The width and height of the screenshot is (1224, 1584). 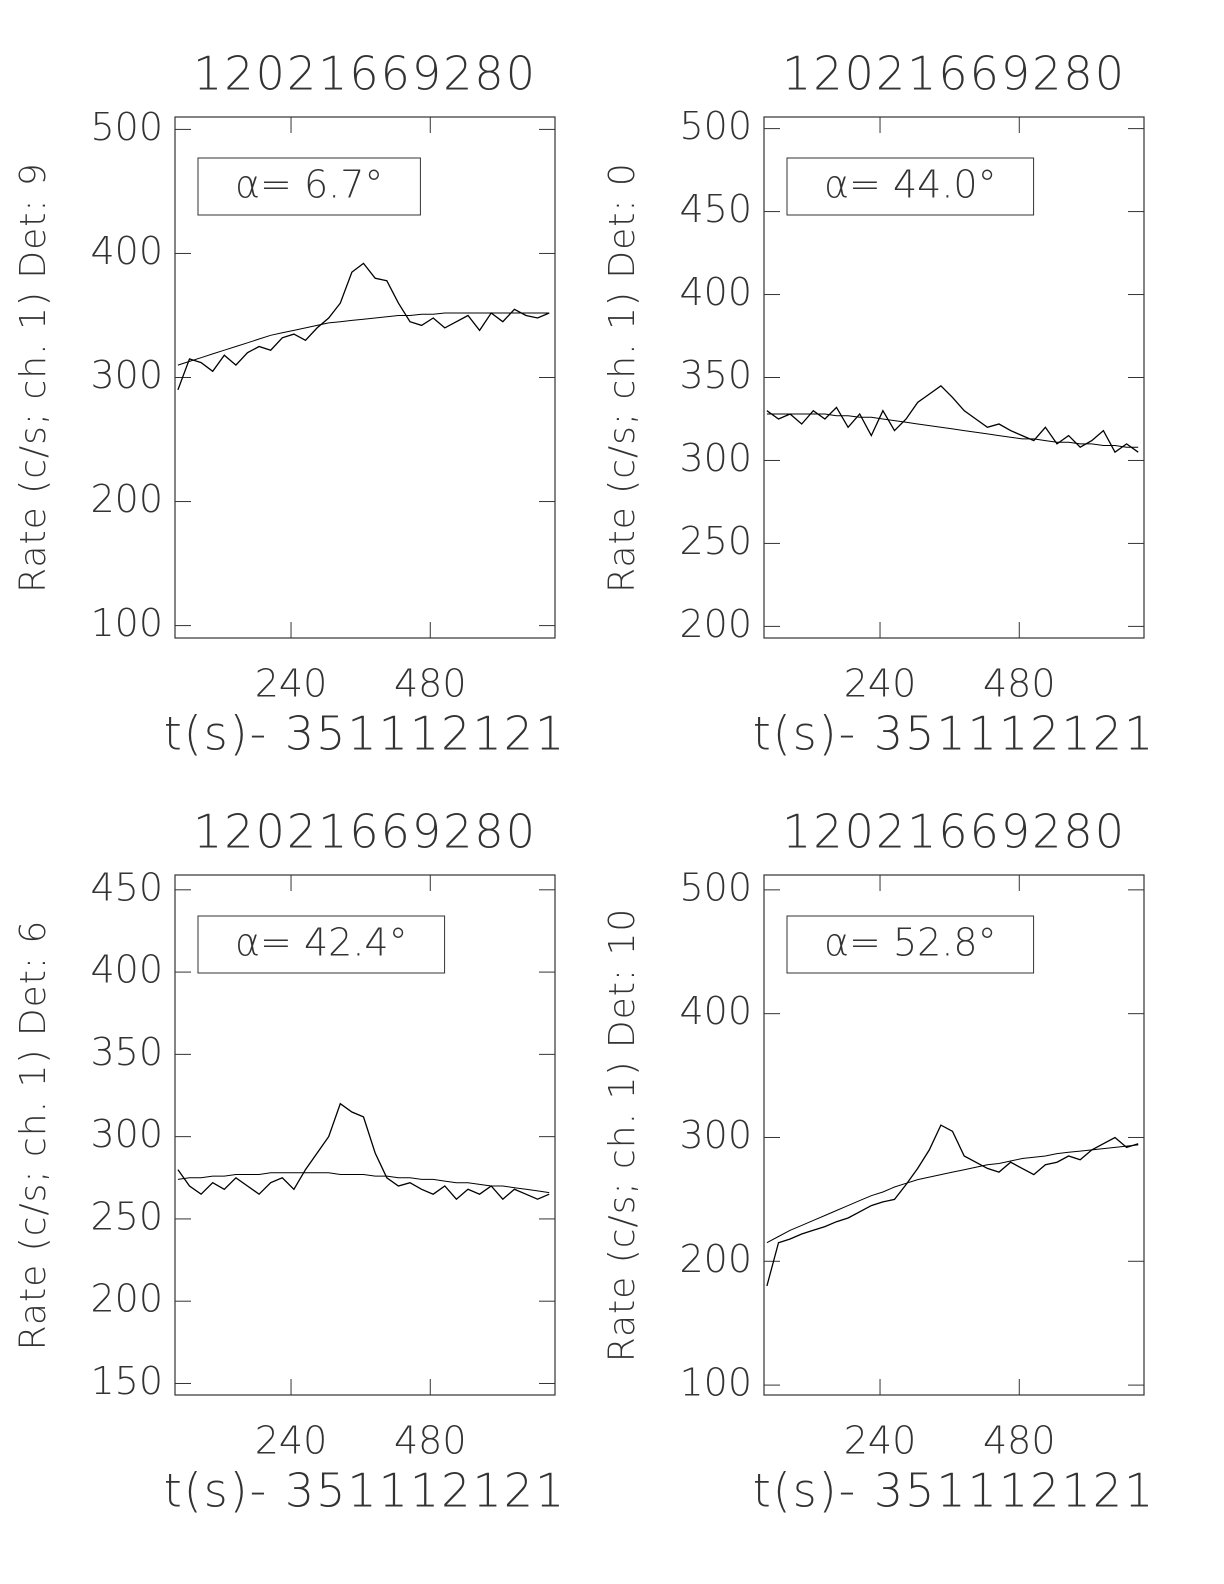 I want to click on annotation: α= 42.4°, so click(x=321, y=943).